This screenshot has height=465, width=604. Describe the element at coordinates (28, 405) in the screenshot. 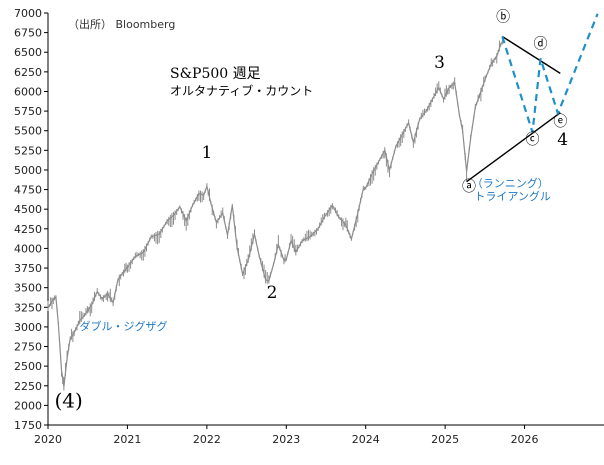

I see `y-tick-label: 2000` at that location.